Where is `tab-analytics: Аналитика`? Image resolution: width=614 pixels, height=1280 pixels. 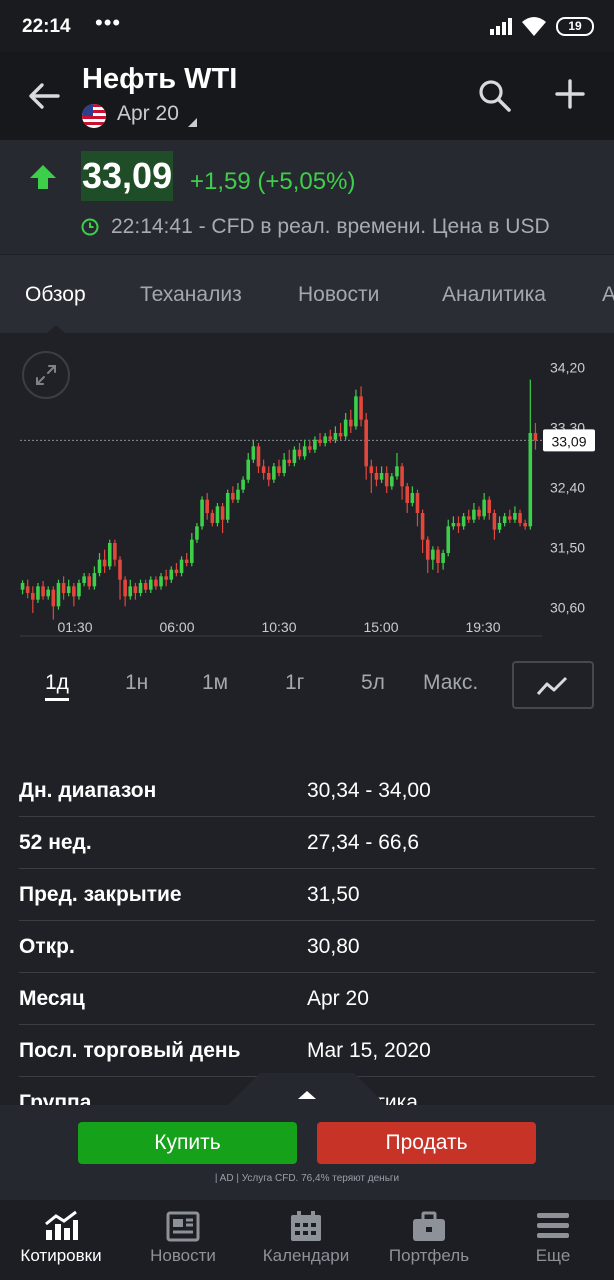
tab-analytics: Аналитика is located at coordinates (494, 294).